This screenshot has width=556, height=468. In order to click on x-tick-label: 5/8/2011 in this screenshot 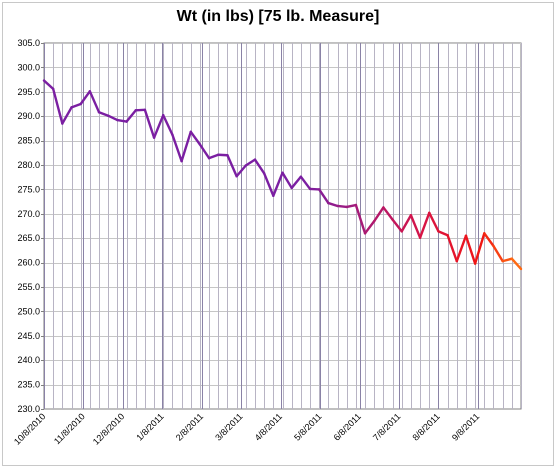, I will do `click(307, 426)`.